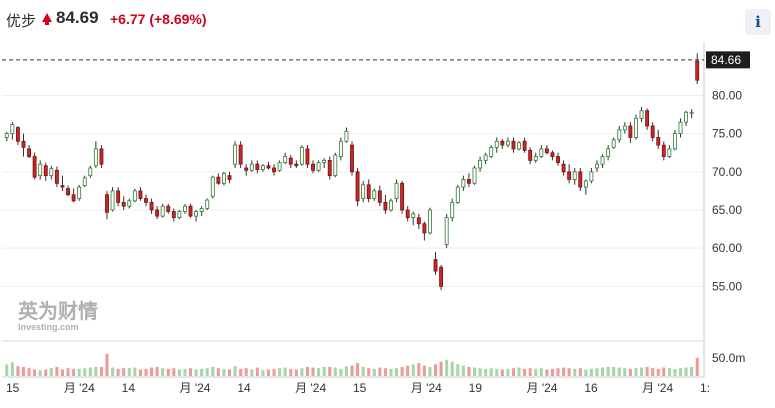 The height and width of the screenshot is (408, 775). I want to click on y-tick-label: 65.00, so click(727, 210).